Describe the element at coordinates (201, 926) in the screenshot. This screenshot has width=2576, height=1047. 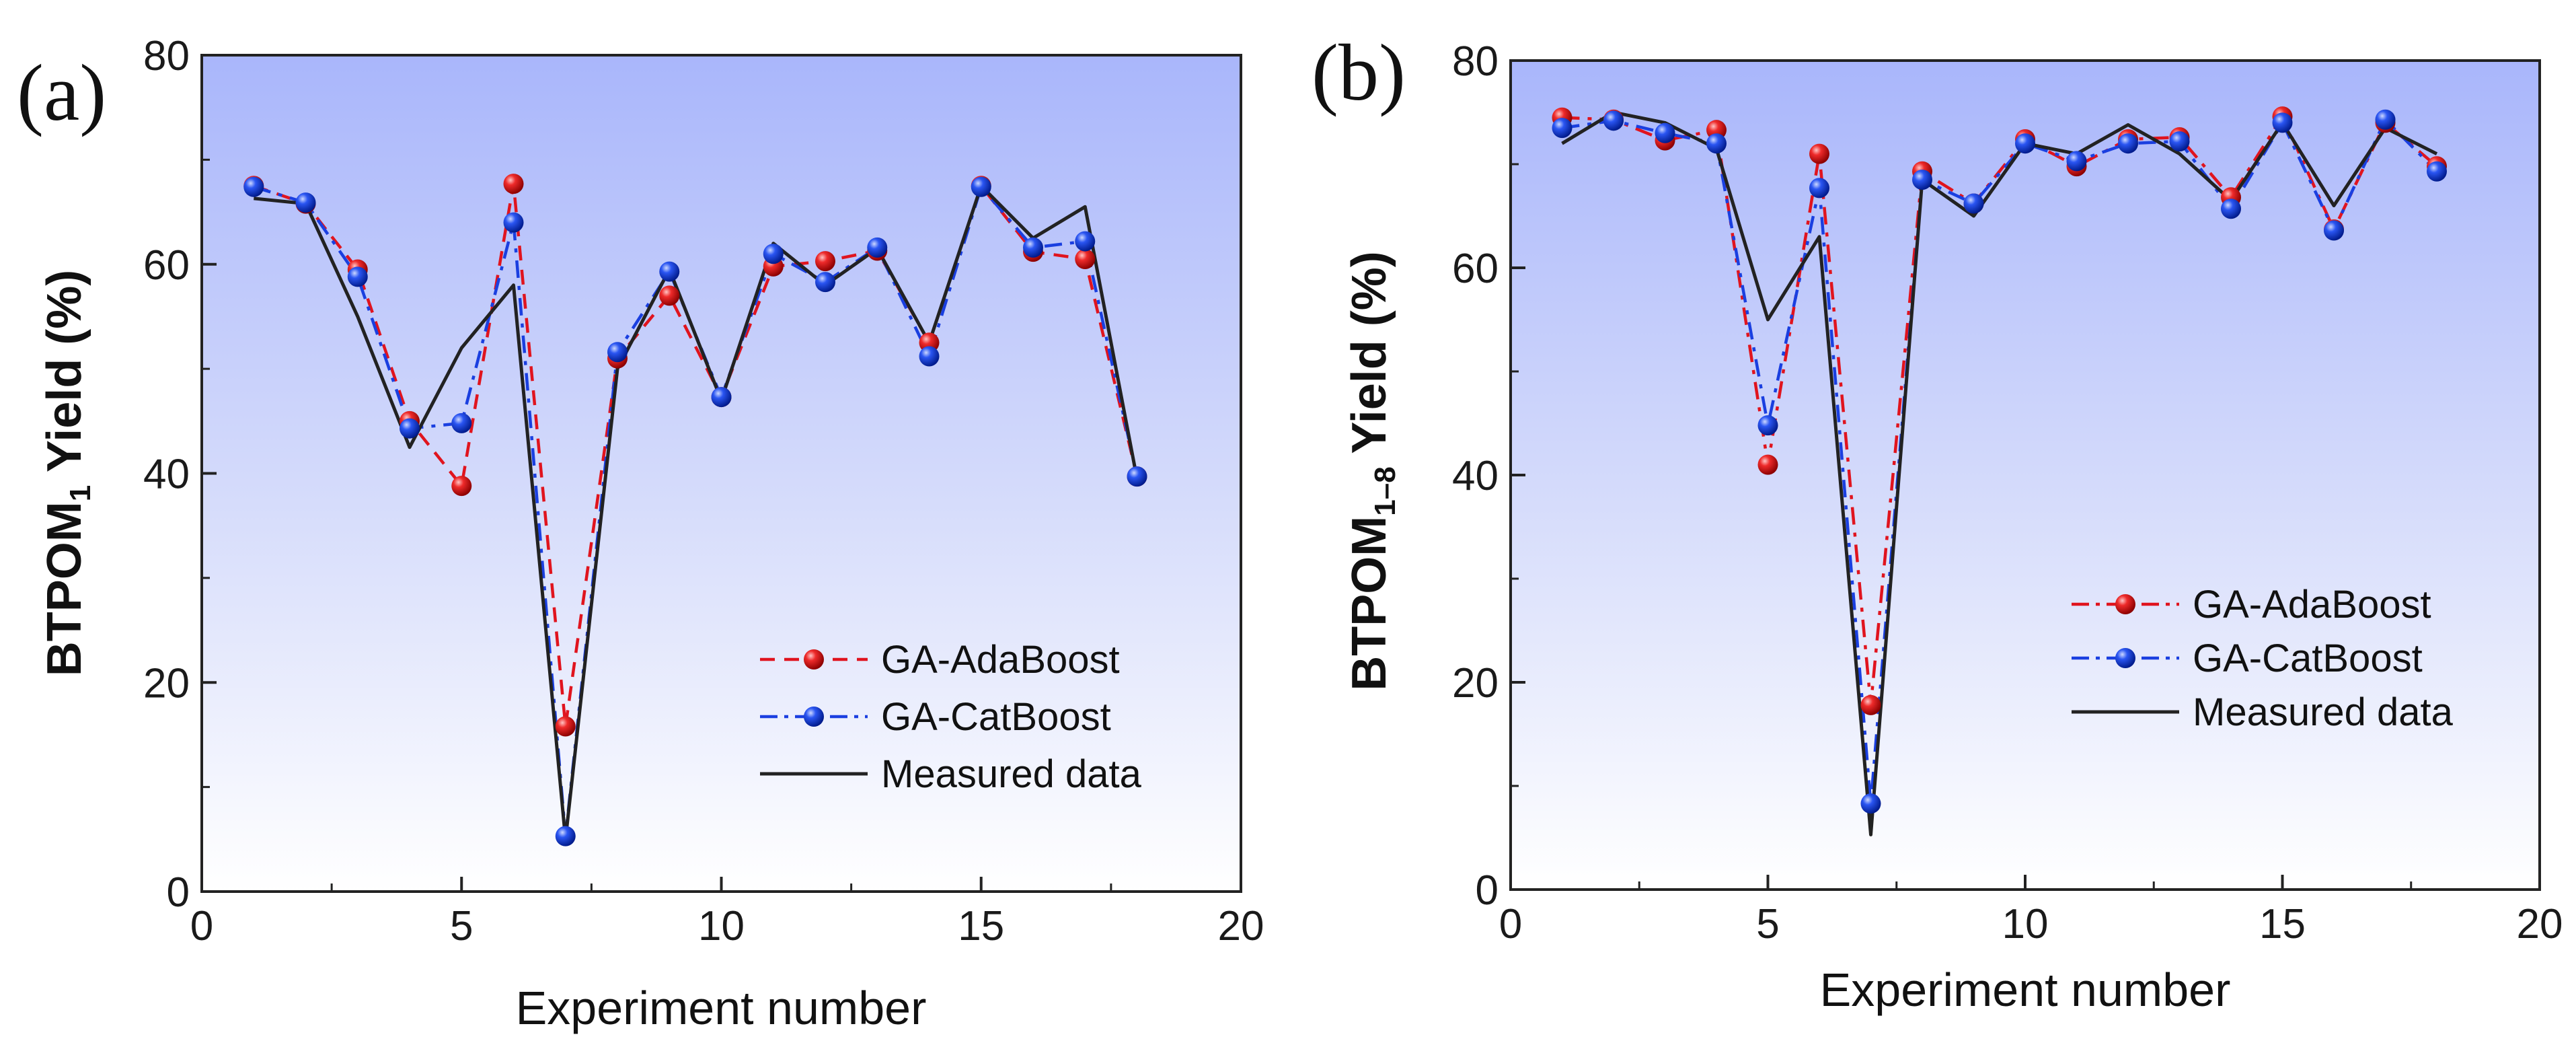
I see `x-tick-label-a: 0` at that location.